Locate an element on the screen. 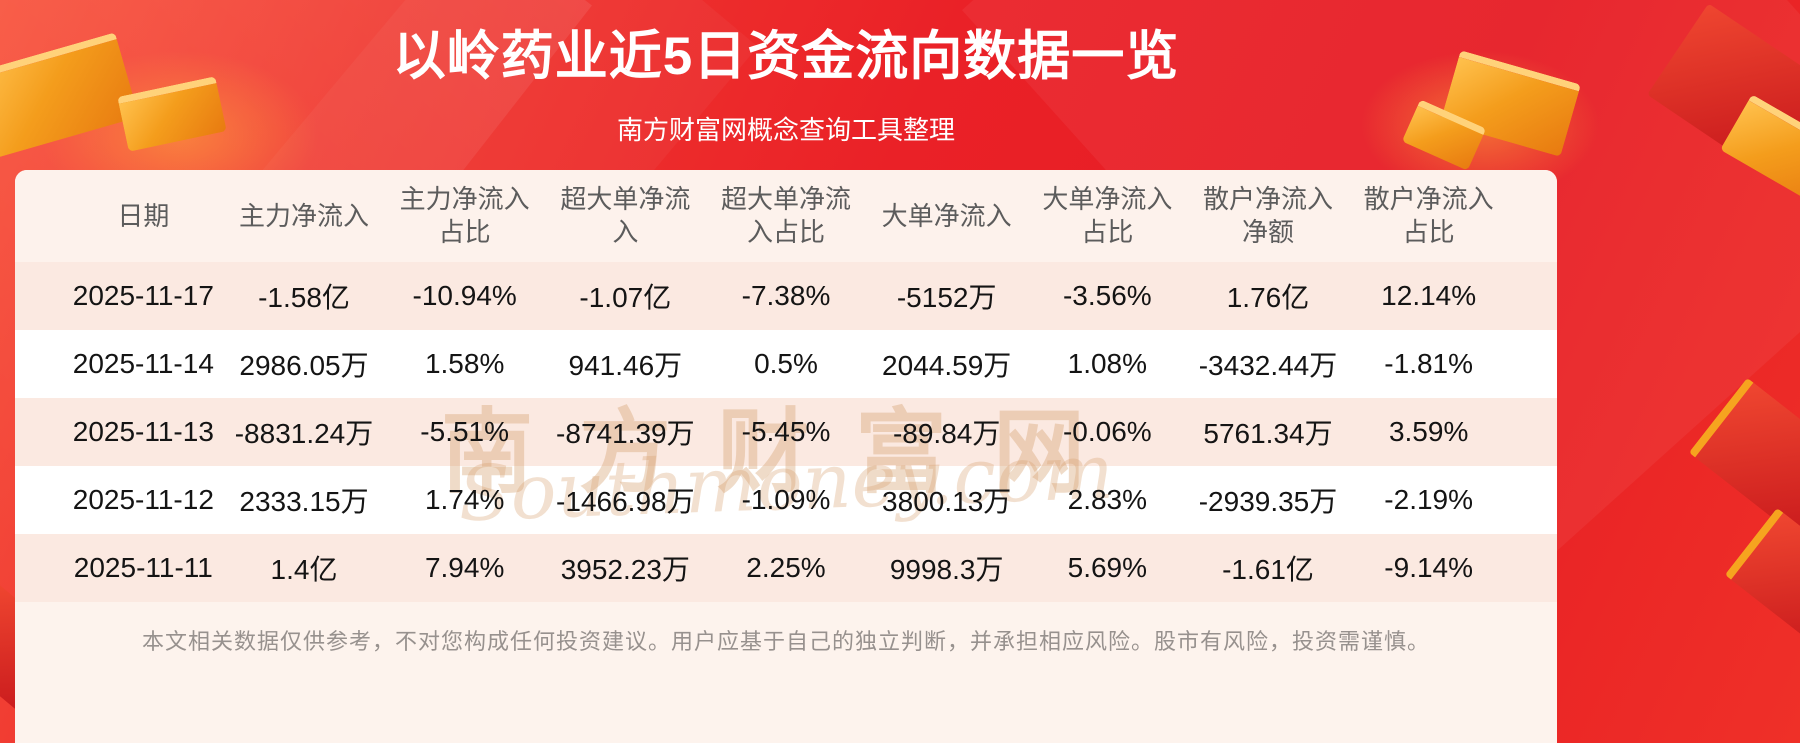  value-cell: -1.09% is located at coordinates (786, 499).